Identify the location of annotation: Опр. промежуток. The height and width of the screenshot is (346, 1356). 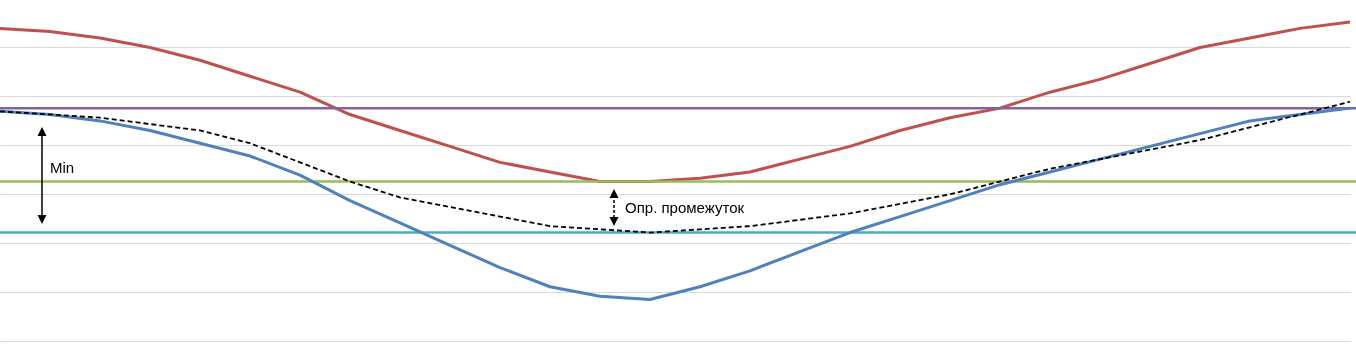
(685, 207).